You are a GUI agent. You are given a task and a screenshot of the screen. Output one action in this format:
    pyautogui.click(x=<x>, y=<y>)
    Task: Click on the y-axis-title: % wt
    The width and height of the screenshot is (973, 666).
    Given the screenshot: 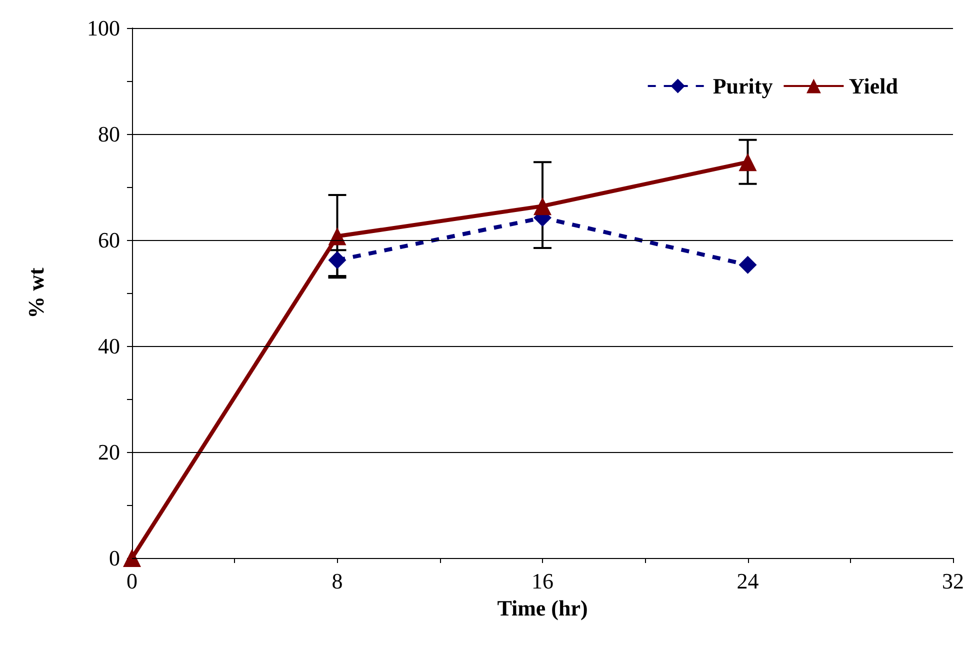 What is the action you would take?
    pyautogui.click(x=36, y=292)
    